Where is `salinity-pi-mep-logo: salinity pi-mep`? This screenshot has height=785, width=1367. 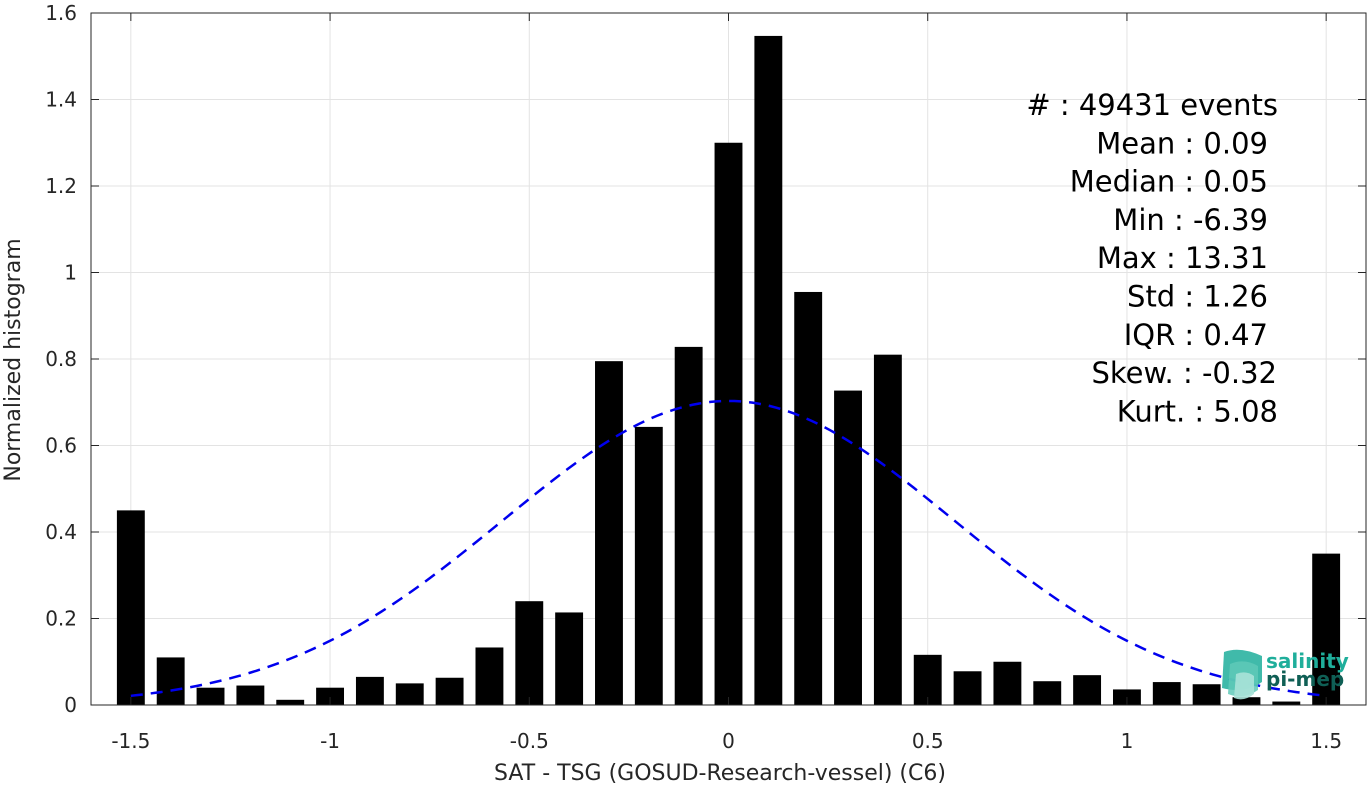 salinity-pi-mep-logo: salinity pi-mep is located at coordinates (1285, 674).